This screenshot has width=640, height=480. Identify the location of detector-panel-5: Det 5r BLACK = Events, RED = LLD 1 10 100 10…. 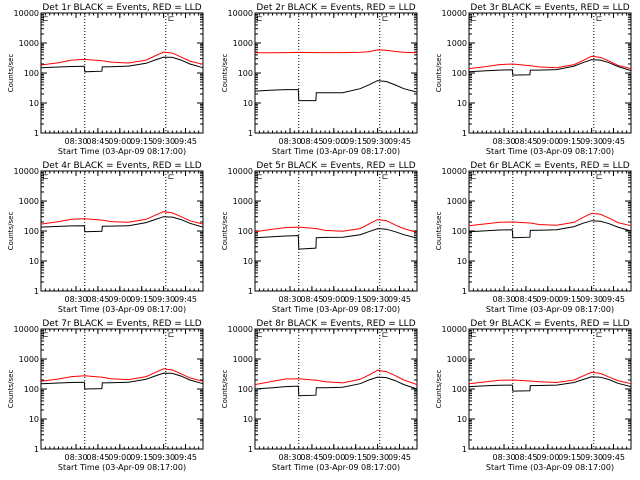
(319, 237).